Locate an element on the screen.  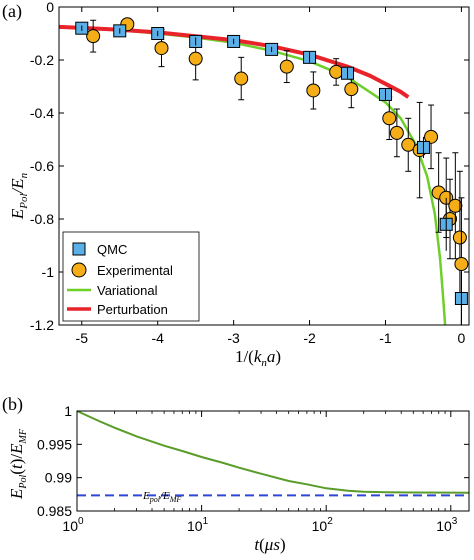
a-ytick-label: -0.2 is located at coordinates (42, 60).